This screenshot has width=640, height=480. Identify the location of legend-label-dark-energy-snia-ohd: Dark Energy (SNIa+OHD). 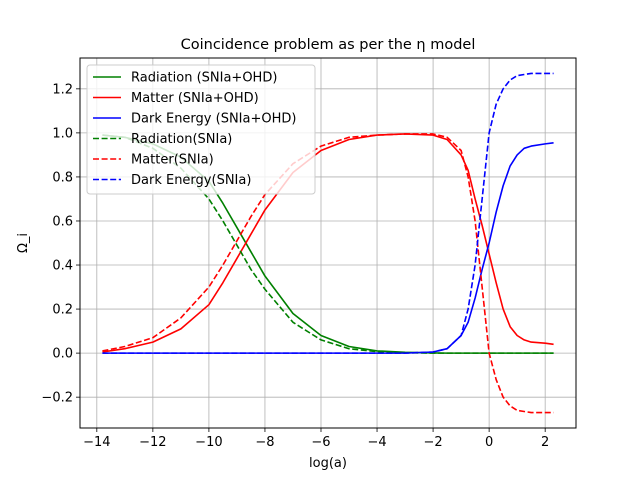
(213, 119).